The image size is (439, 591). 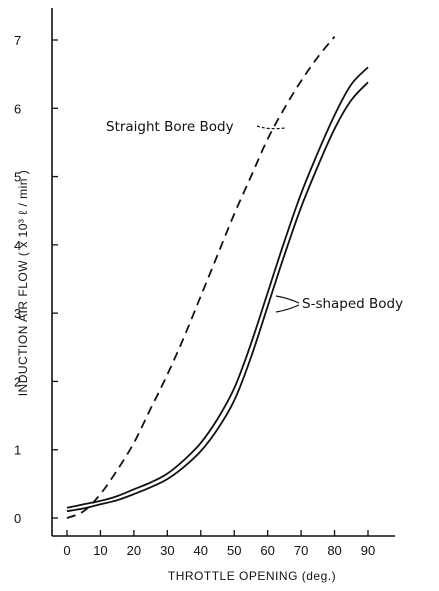 What do you see at coordinates (17, 108) in the screenshot?
I see `y-tick-label: 6` at bounding box center [17, 108].